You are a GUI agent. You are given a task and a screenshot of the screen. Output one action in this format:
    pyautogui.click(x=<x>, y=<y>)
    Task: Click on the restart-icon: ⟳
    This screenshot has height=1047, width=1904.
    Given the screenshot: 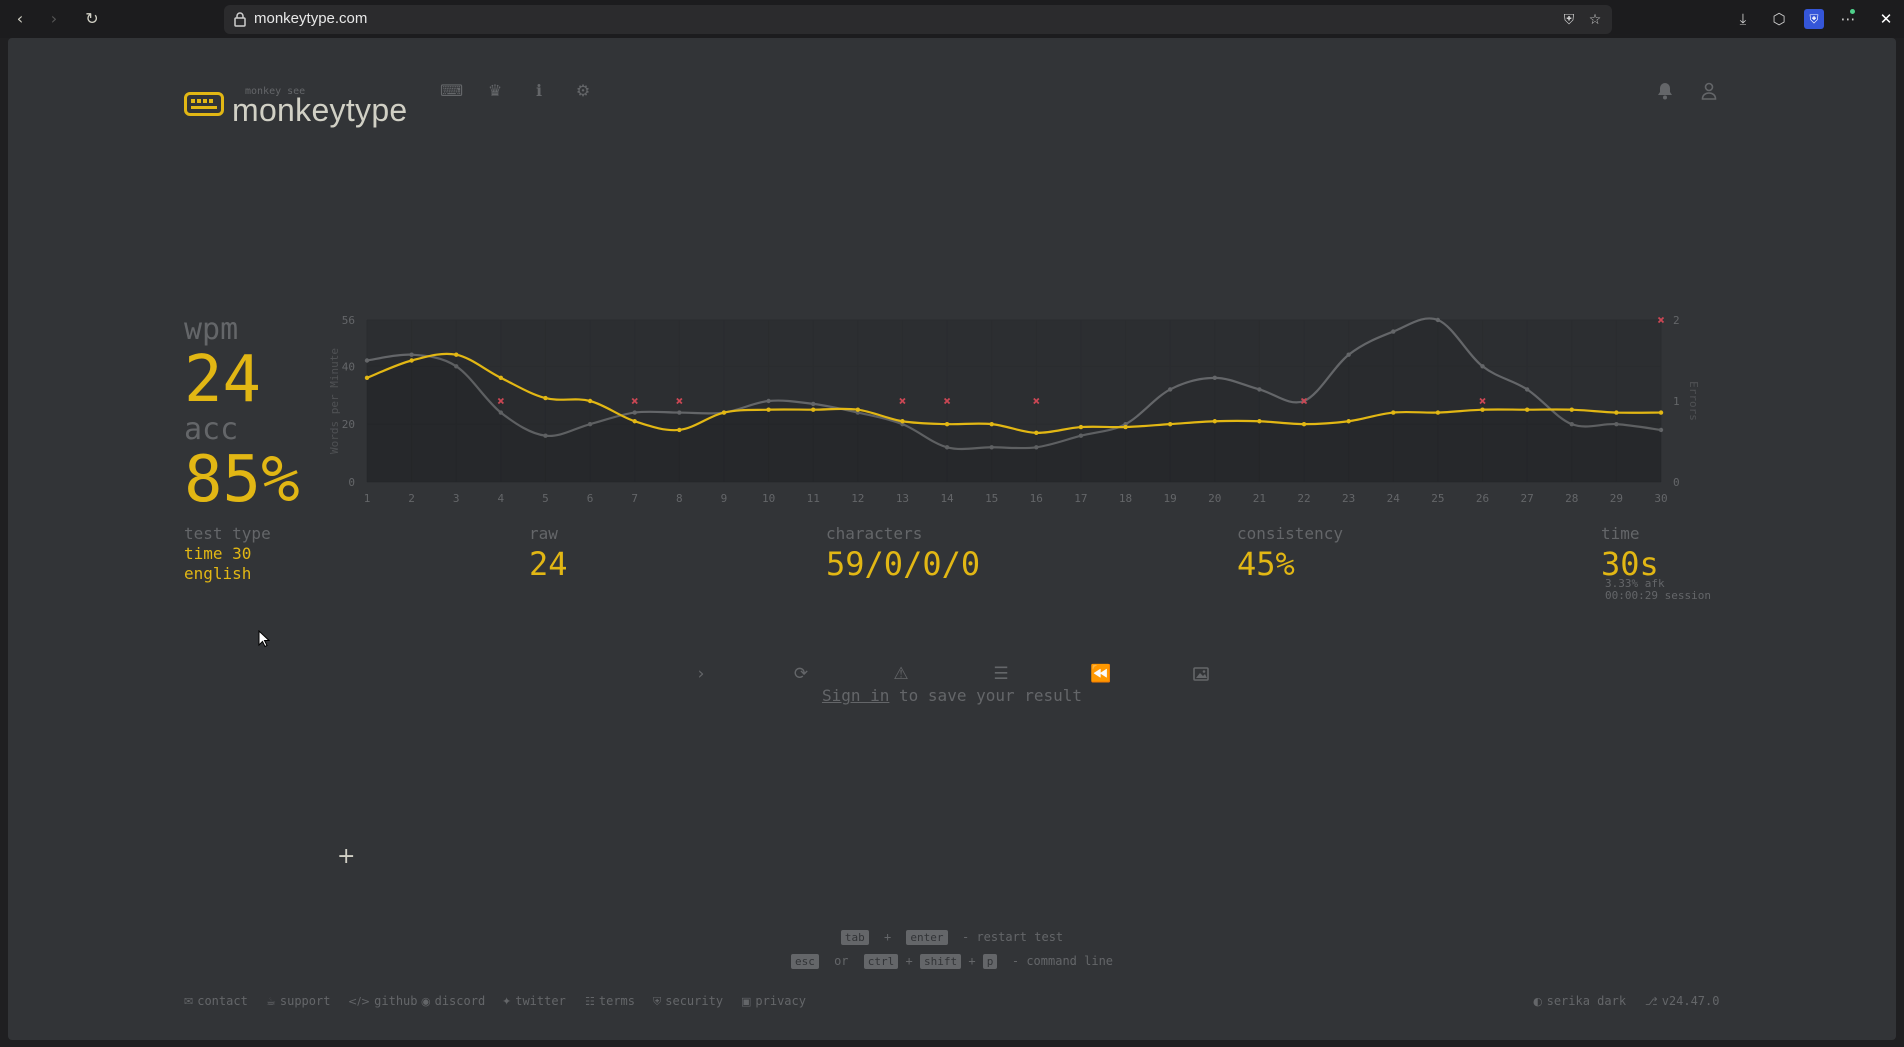 What is the action you would take?
    pyautogui.click(x=801, y=674)
    